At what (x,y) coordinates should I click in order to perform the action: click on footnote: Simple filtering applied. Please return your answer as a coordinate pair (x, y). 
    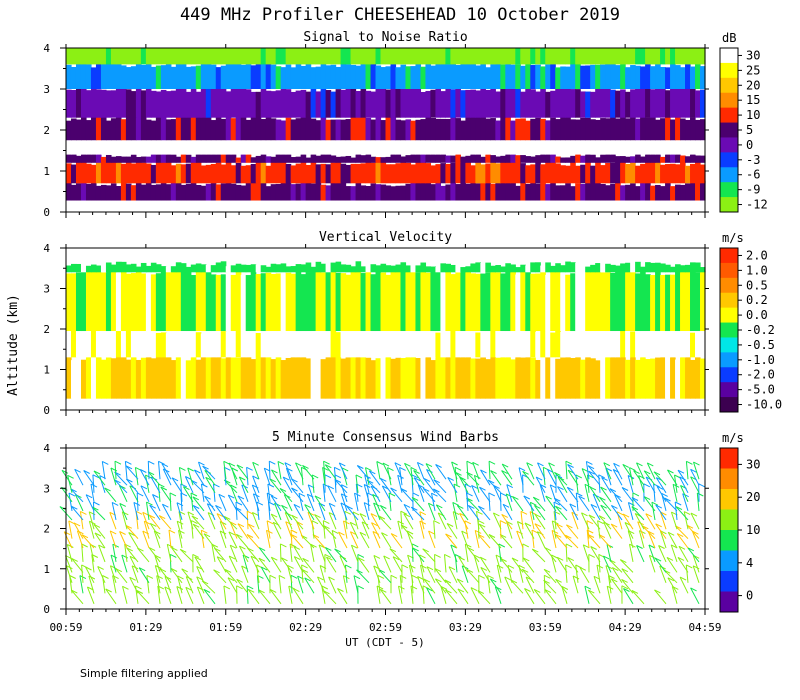
    Looking at the image, I should click on (144, 673).